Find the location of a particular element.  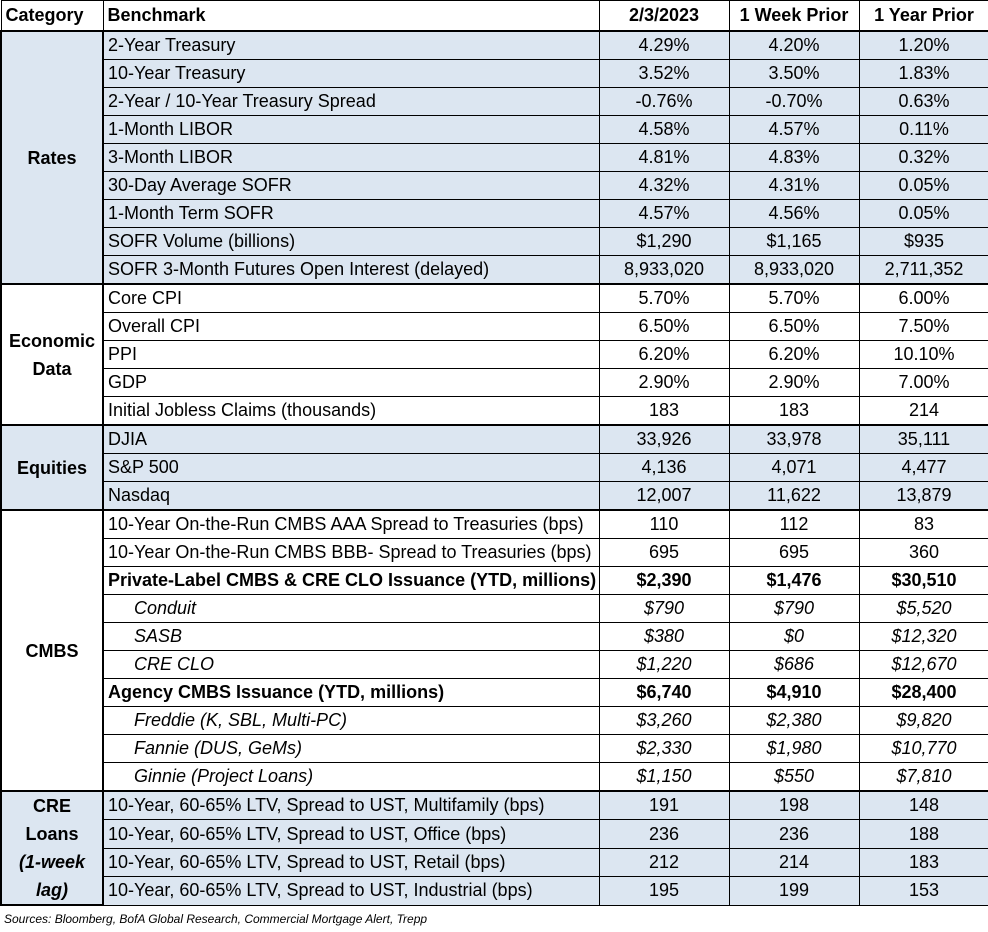

benchmark-cell: Fannie (DUS, GeMs) is located at coordinates (351, 748).